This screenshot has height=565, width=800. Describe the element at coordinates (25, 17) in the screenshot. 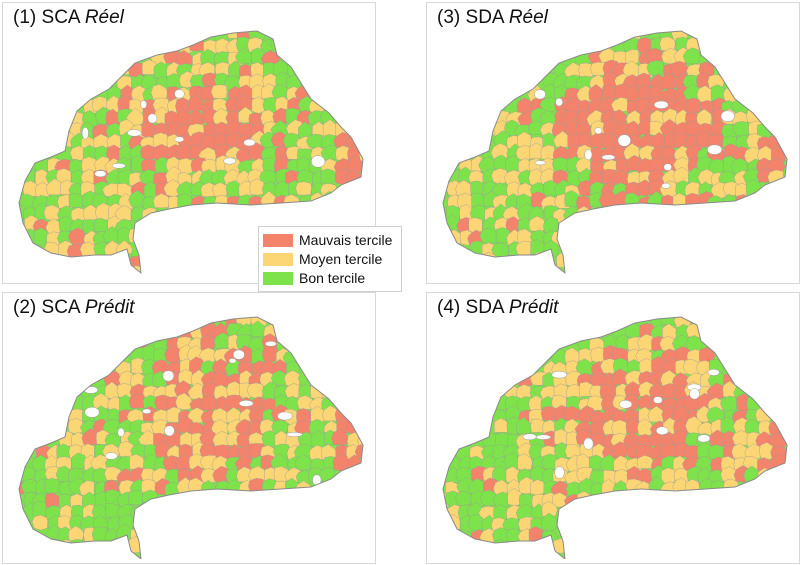

I see `panel-number: (1)` at that location.